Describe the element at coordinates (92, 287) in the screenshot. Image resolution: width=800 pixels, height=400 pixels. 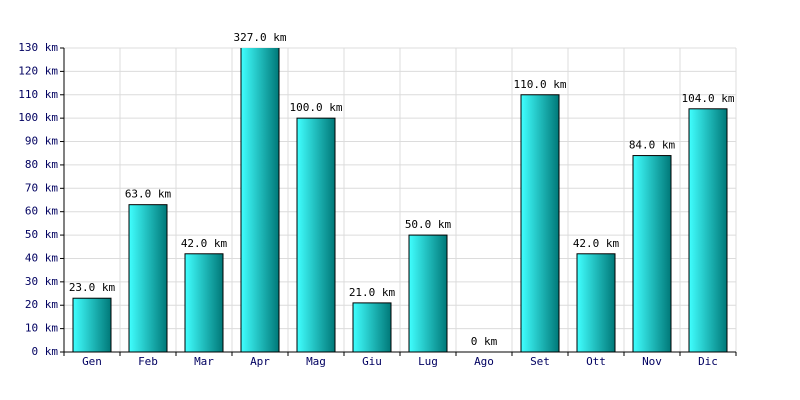
I see `value-label: 23.0 km` at that location.